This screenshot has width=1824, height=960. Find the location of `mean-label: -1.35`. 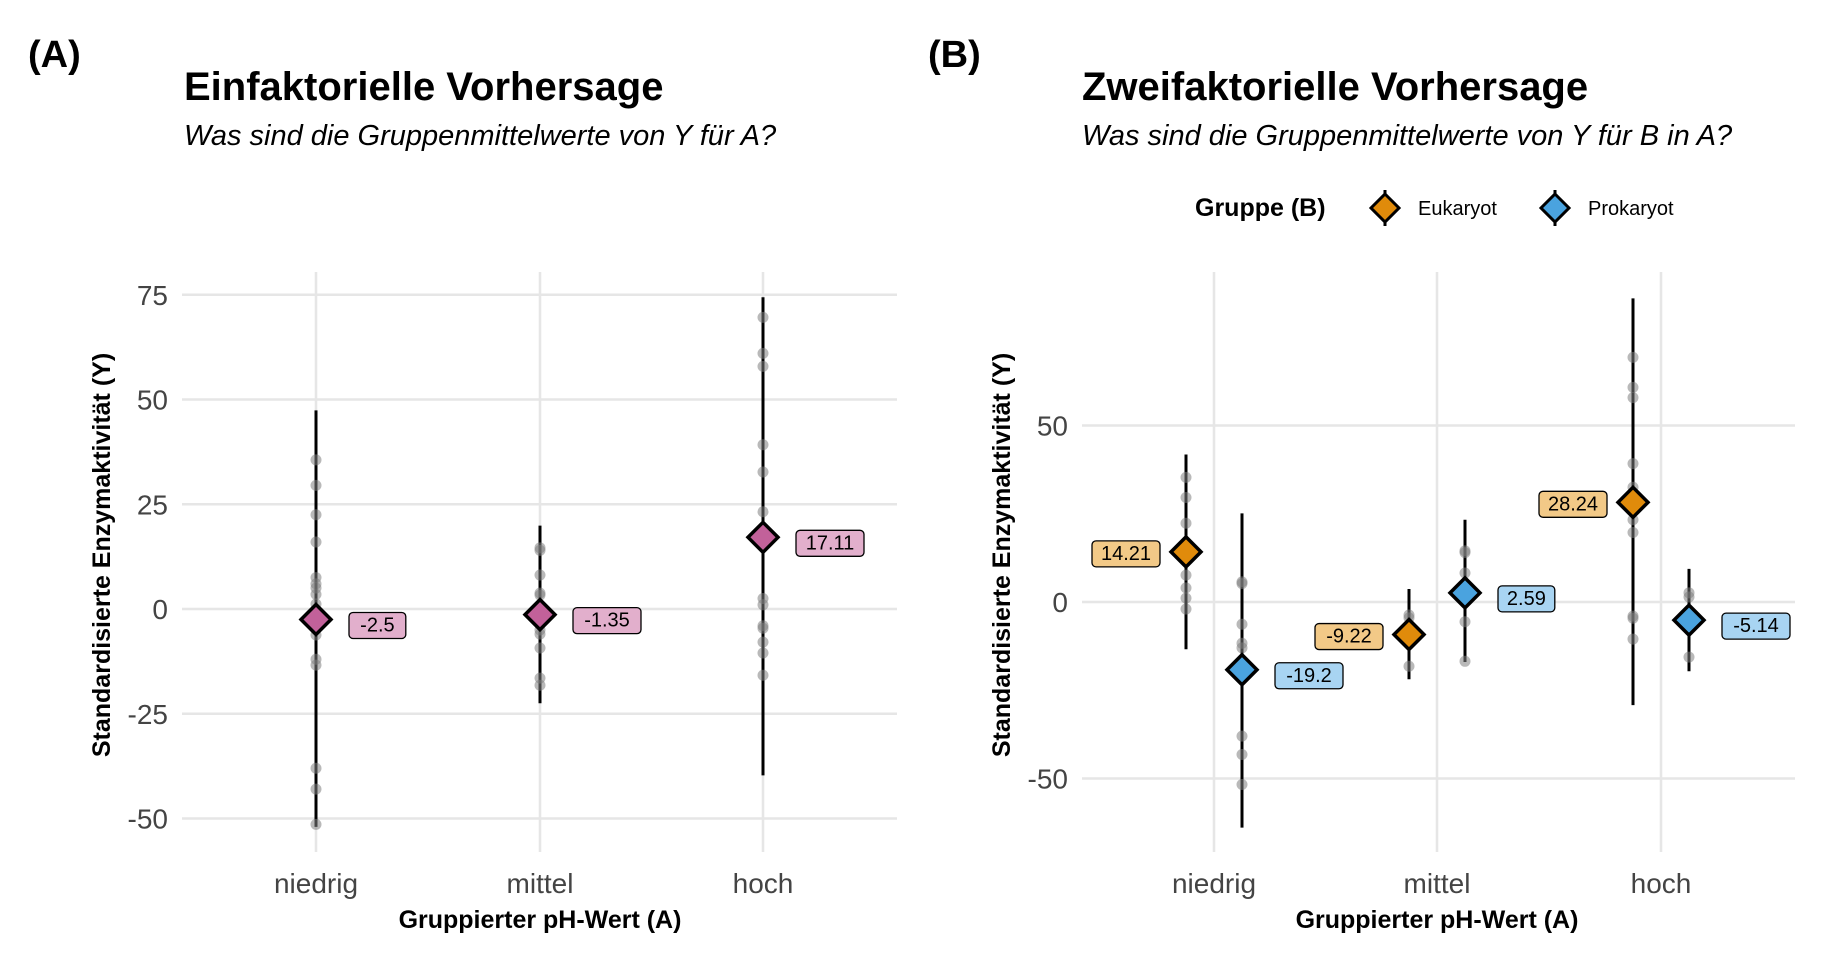

mean-label: -1.35 is located at coordinates (607, 621).